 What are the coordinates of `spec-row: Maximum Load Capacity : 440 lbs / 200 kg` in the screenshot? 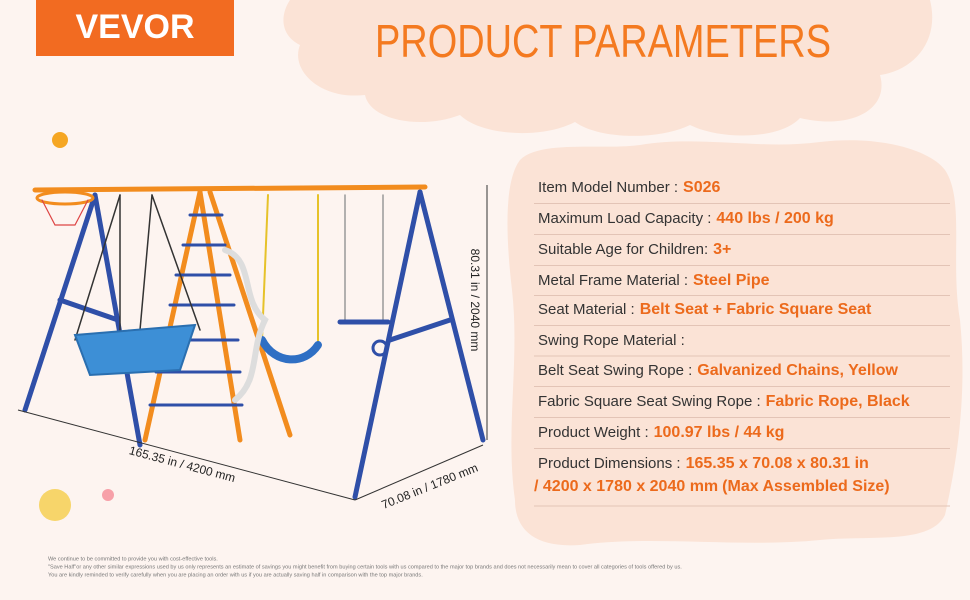 It's located at (686, 218).